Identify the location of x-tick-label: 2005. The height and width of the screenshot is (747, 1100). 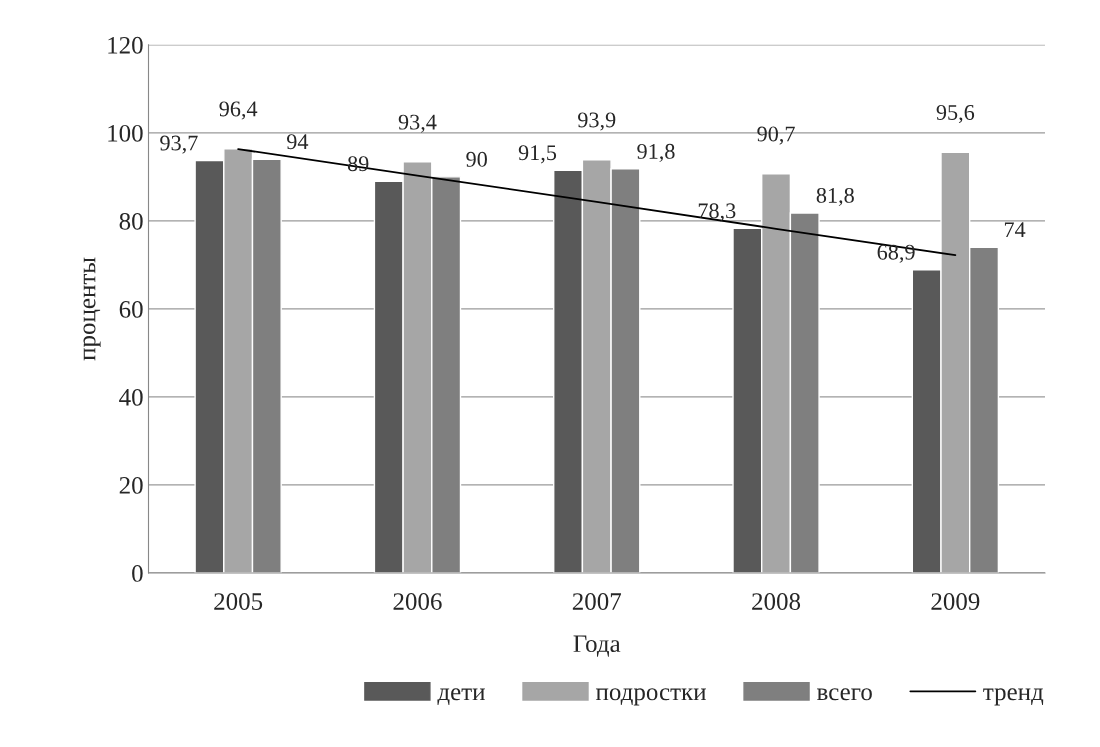
(238, 601).